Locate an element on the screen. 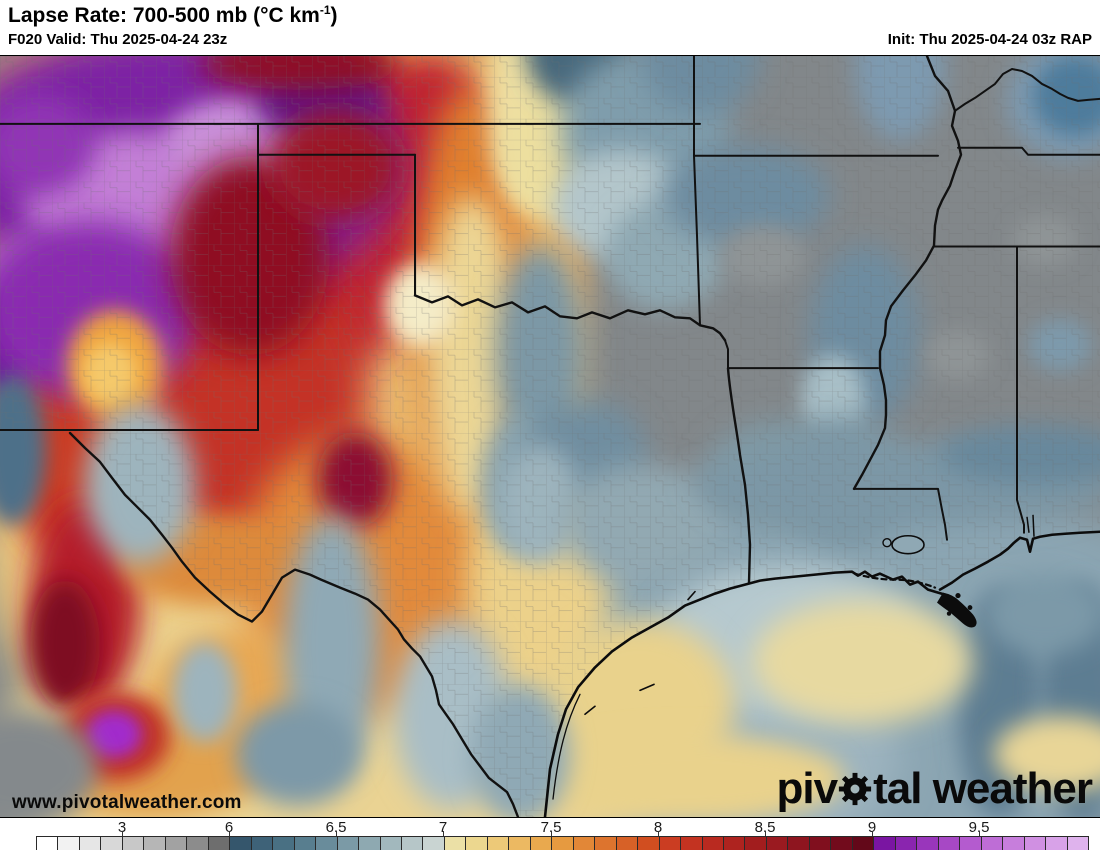 The width and height of the screenshot is (1100, 850). mississippi-river is located at coordinates (907, 273).